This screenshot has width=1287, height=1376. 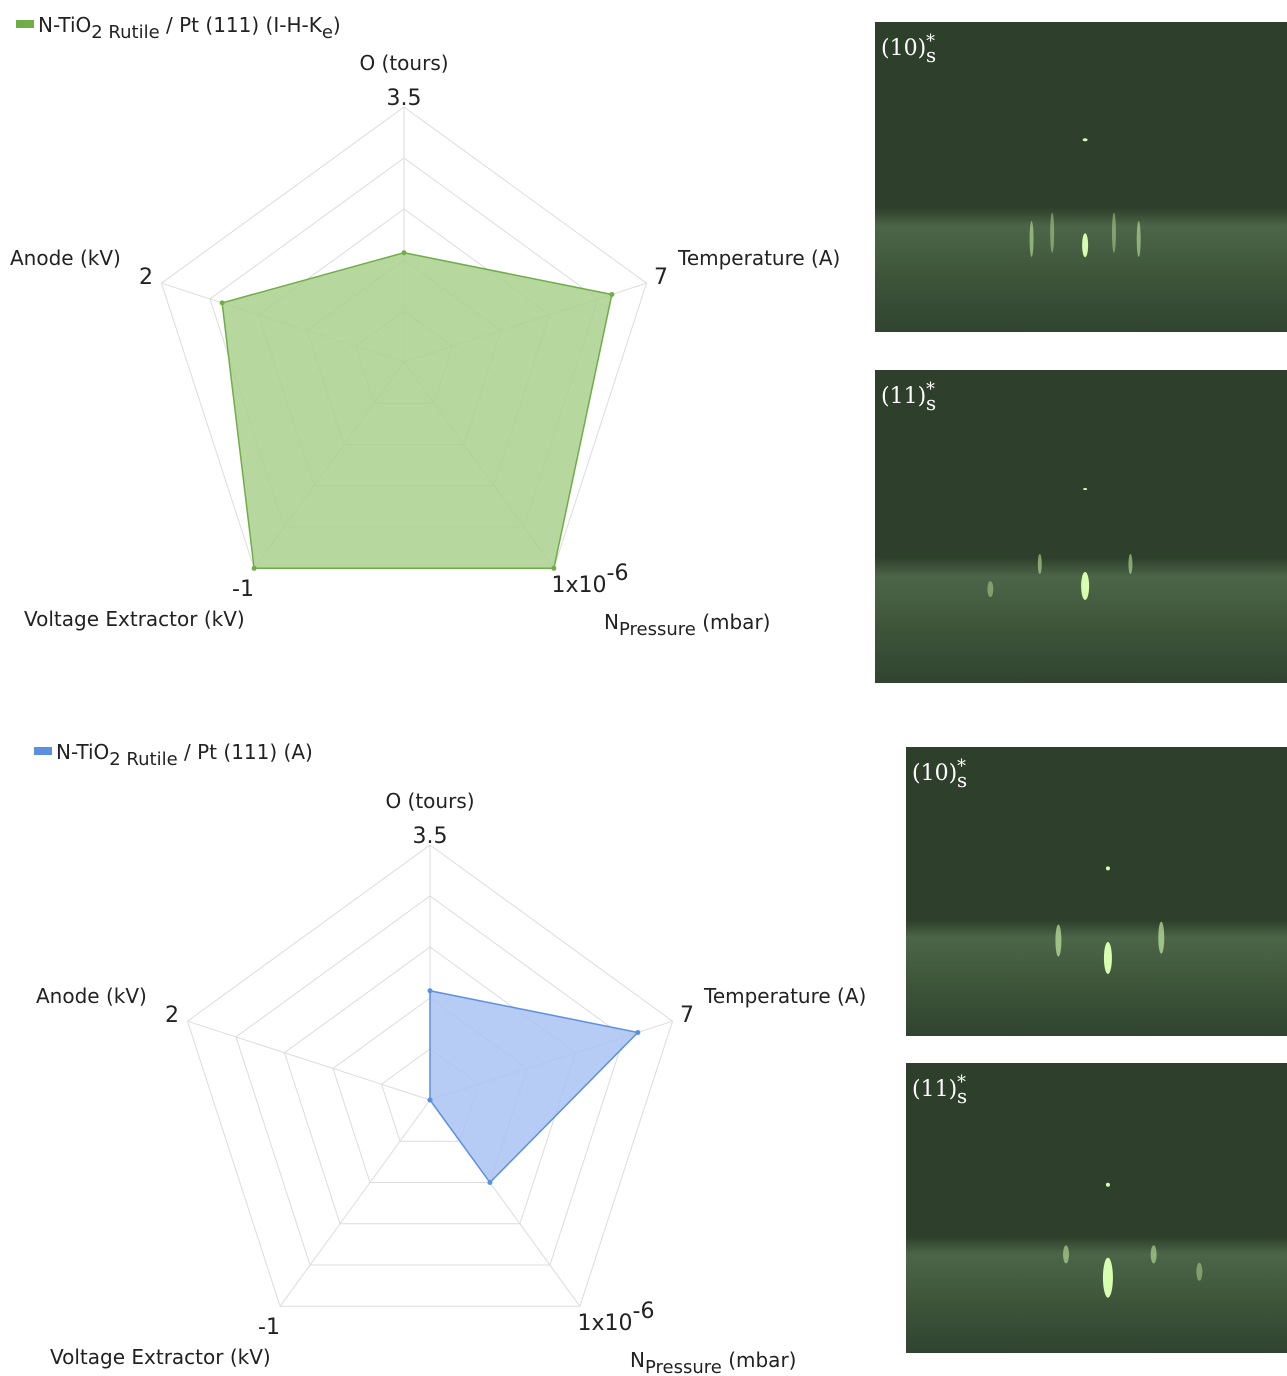 What do you see at coordinates (241, 25) in the screenshot?
I see `text-part: / Pt (111) (I-H-K` at bounding box center [241, 25].